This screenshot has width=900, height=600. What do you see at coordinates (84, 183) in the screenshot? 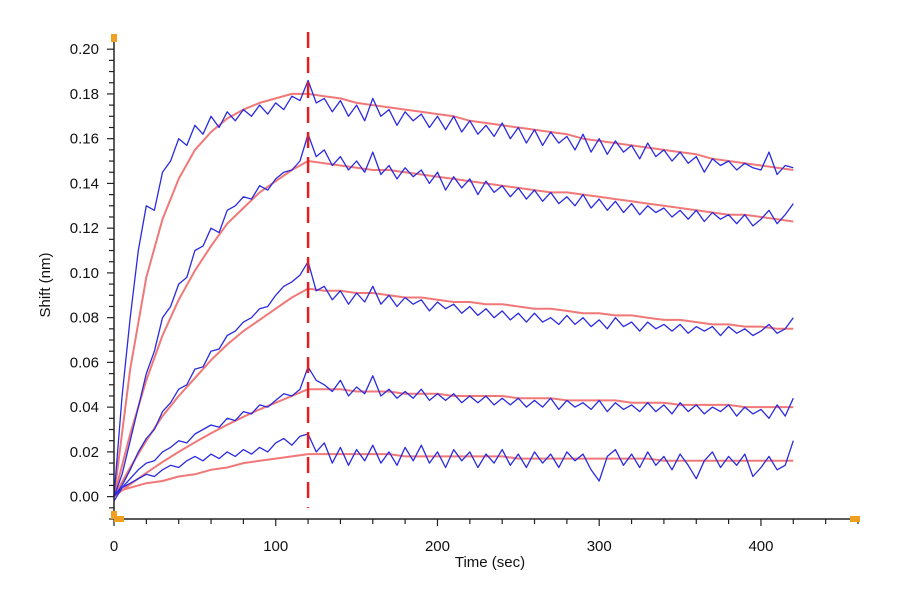
I see `y-tick-label: 0.14` at bounding box center [84, 183].